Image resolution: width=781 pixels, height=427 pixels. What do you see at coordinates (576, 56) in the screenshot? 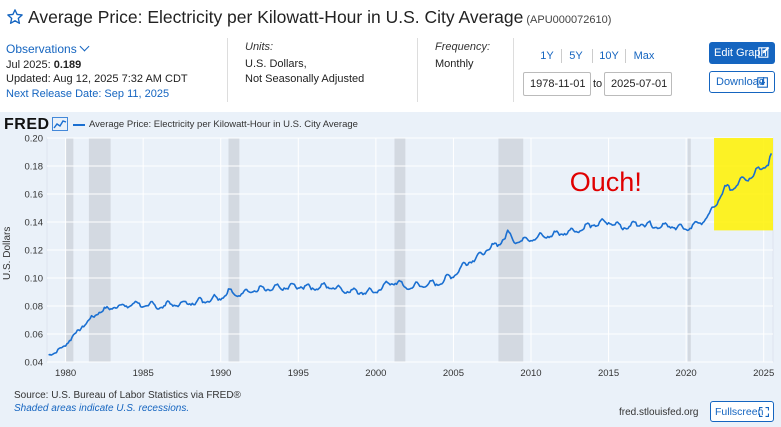
I see `range-5y-button: 5Y` at bounding box center [576, 56].